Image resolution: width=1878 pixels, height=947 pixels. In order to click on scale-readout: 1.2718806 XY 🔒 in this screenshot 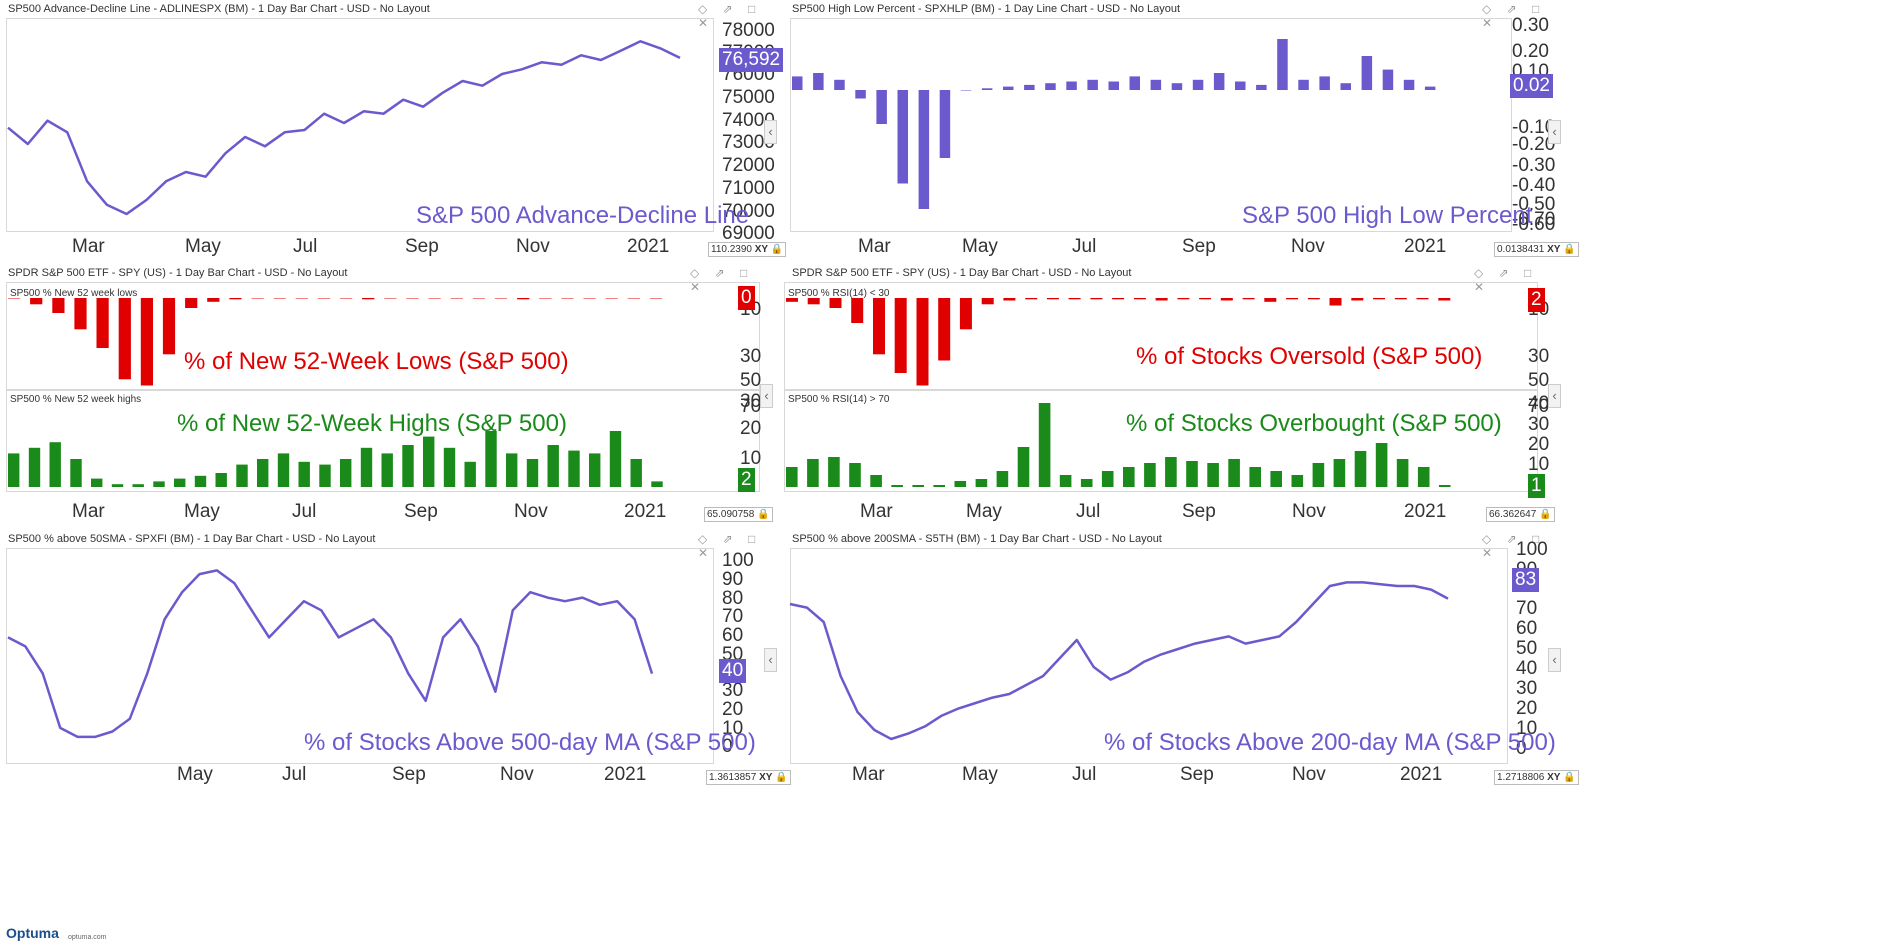, I will do `click(1536, 777)`.